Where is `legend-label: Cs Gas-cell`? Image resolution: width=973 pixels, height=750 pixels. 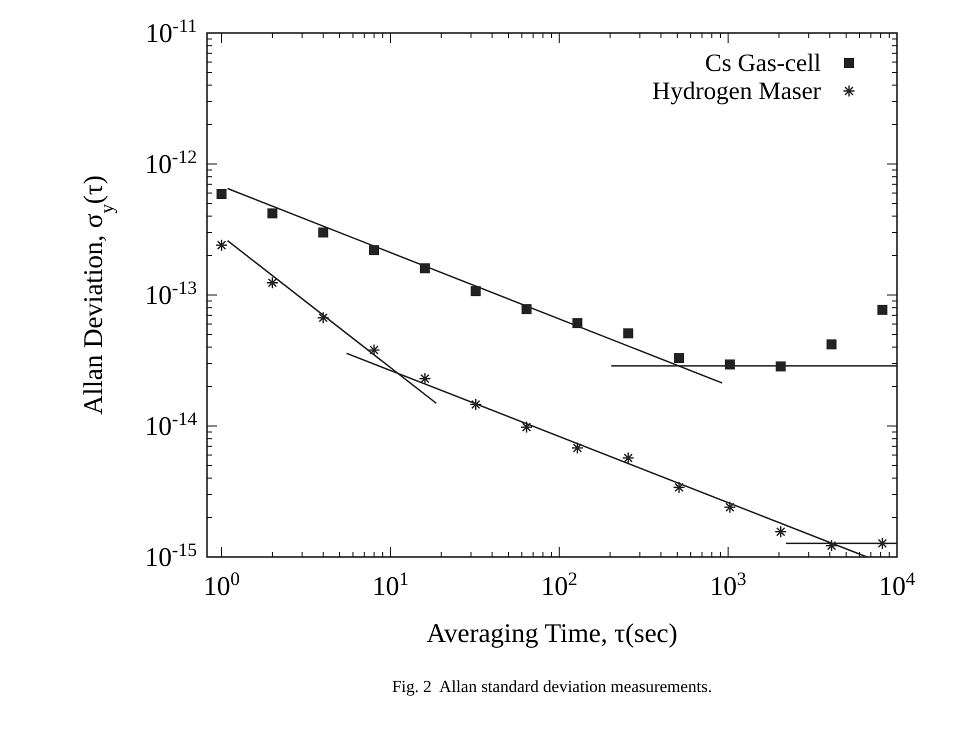
legend-label: Cs Gas-cell is located at coordinates (763, 63).